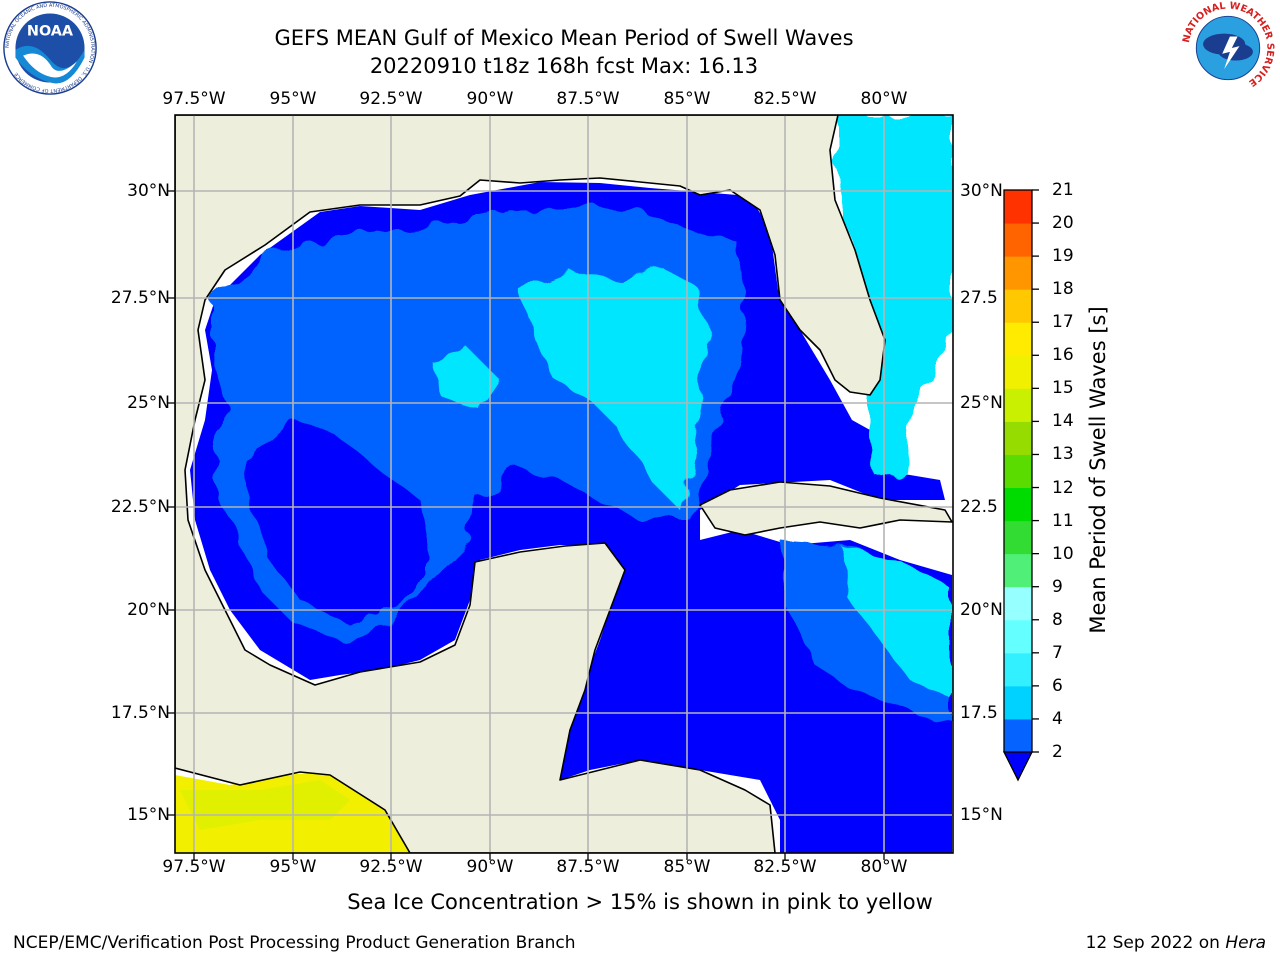  I want to click on lon-tick-top: 95°W, so click(293, 99).